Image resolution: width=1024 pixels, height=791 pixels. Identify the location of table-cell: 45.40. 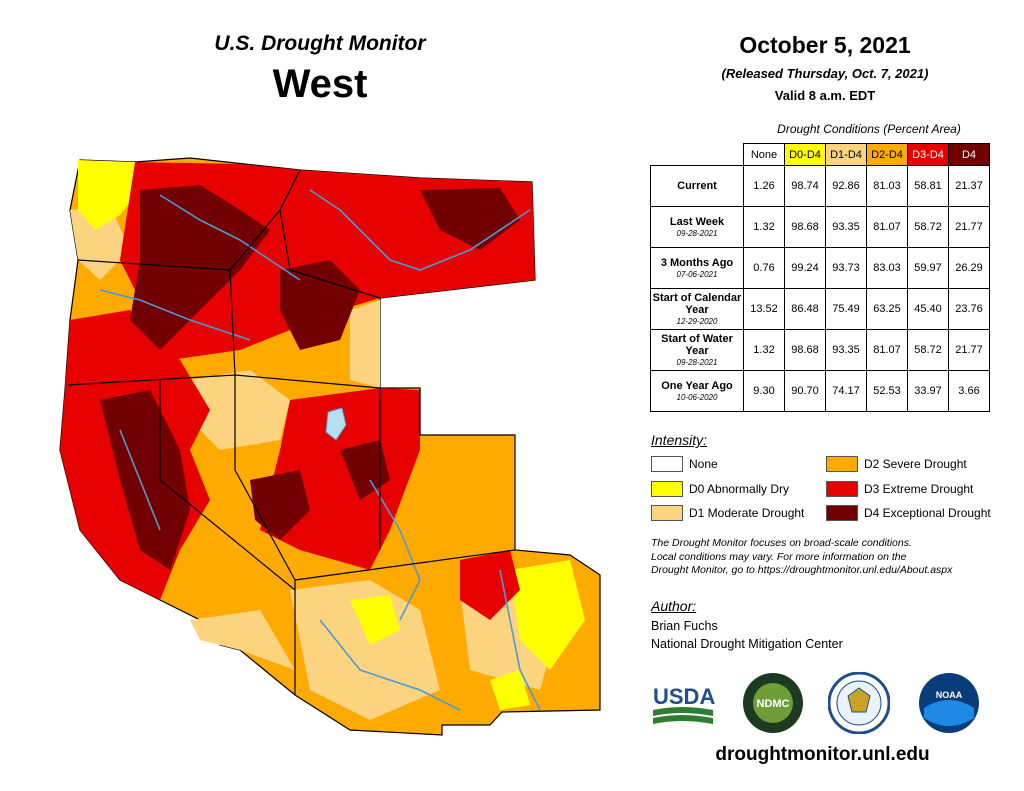
(928, 309).